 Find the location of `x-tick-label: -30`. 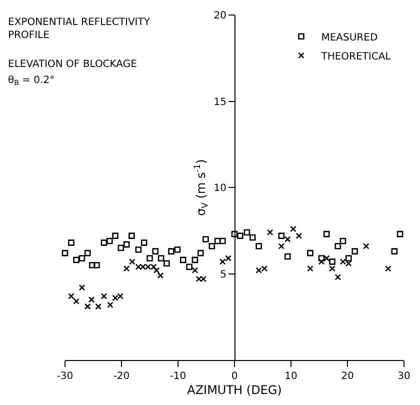

x-tick-label: -30 is located at coordinates (65, 376).